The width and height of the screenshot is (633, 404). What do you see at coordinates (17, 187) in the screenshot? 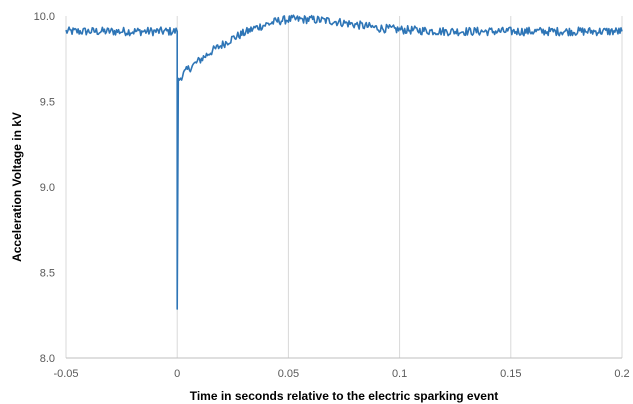
I see `y-axis-title: Acceleration Voltage in kV` at bounding box center [17, 187].